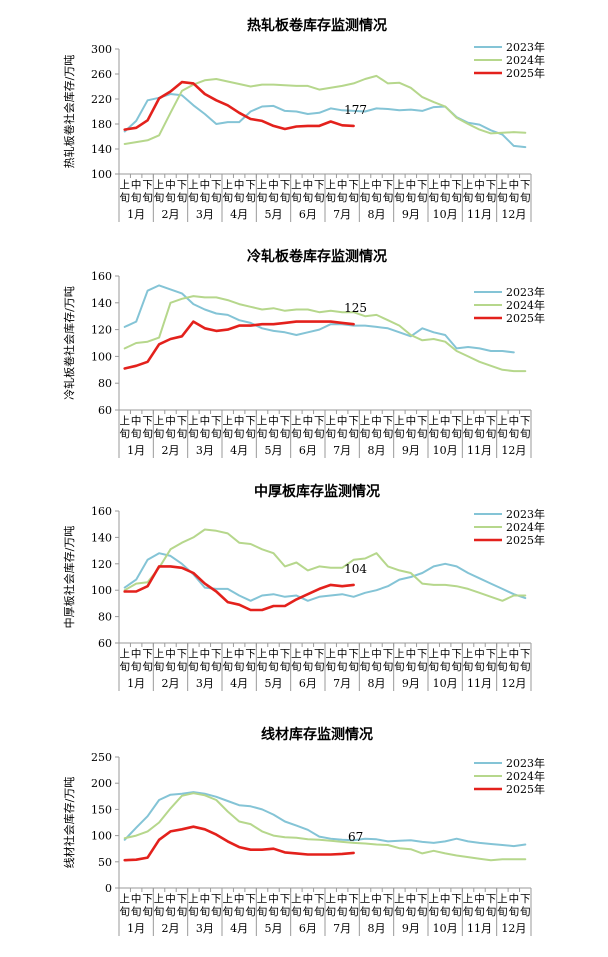  I want to click on chart-title: 冷轧板卷库存监测情况, so click(317, 256).